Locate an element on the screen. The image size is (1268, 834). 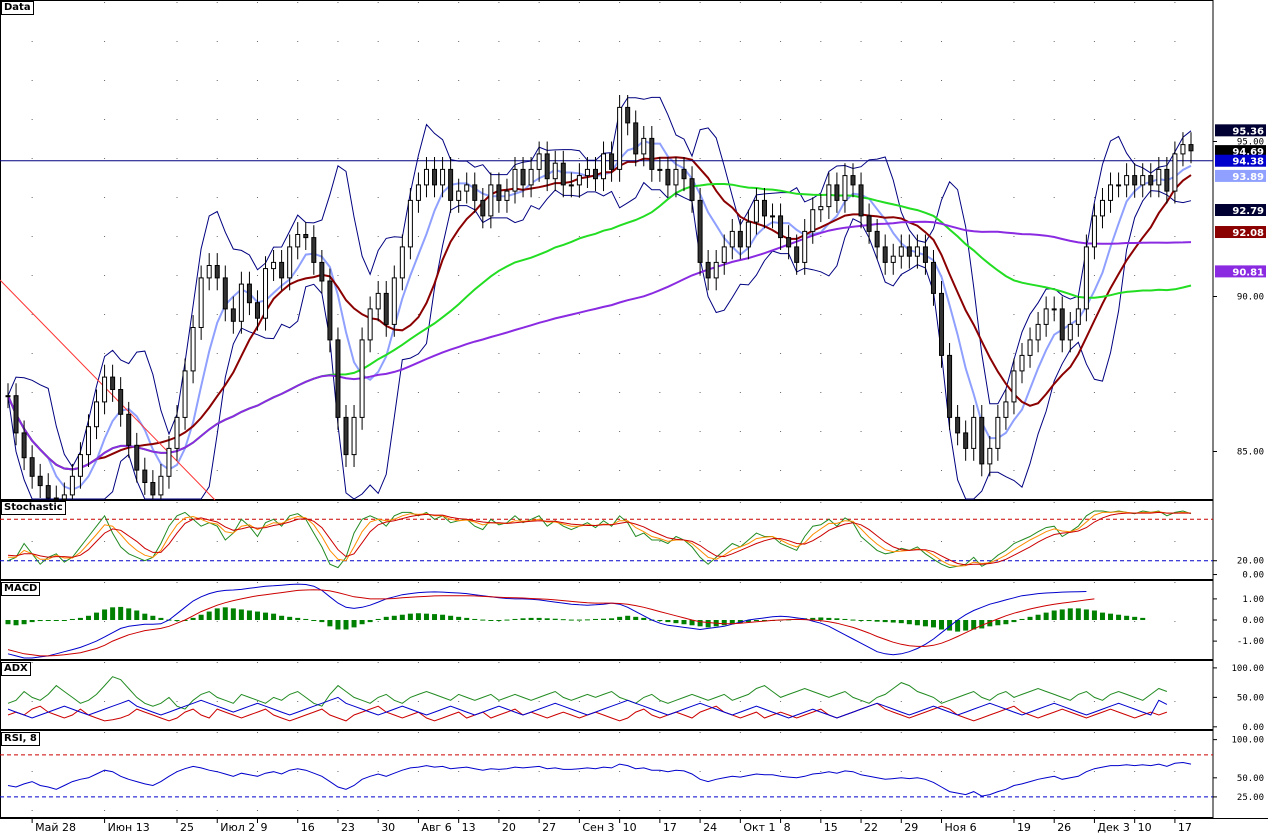
time-axis-label: 17 is located at coordinates (670, 827).